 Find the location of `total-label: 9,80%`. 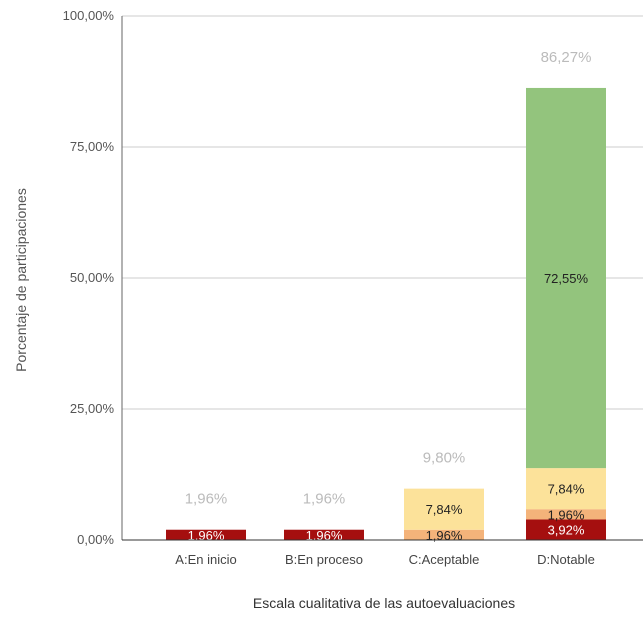

total-label: 9,80% is located at coordinates (444, 458).